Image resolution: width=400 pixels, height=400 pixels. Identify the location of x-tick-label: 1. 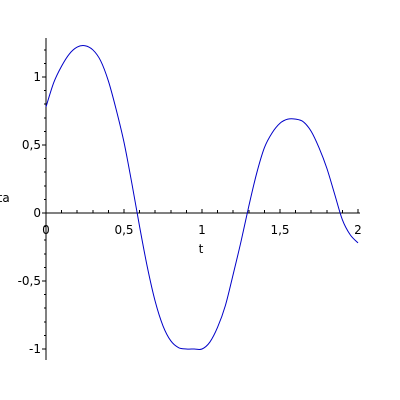
(202, 230).